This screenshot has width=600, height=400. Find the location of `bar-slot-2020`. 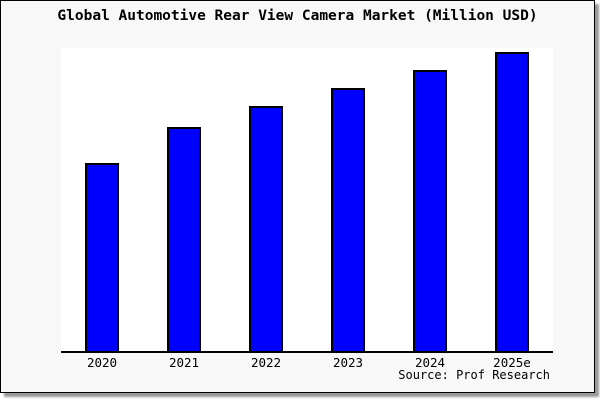

bar-slot-2020 is located at coordinates (102, 199).